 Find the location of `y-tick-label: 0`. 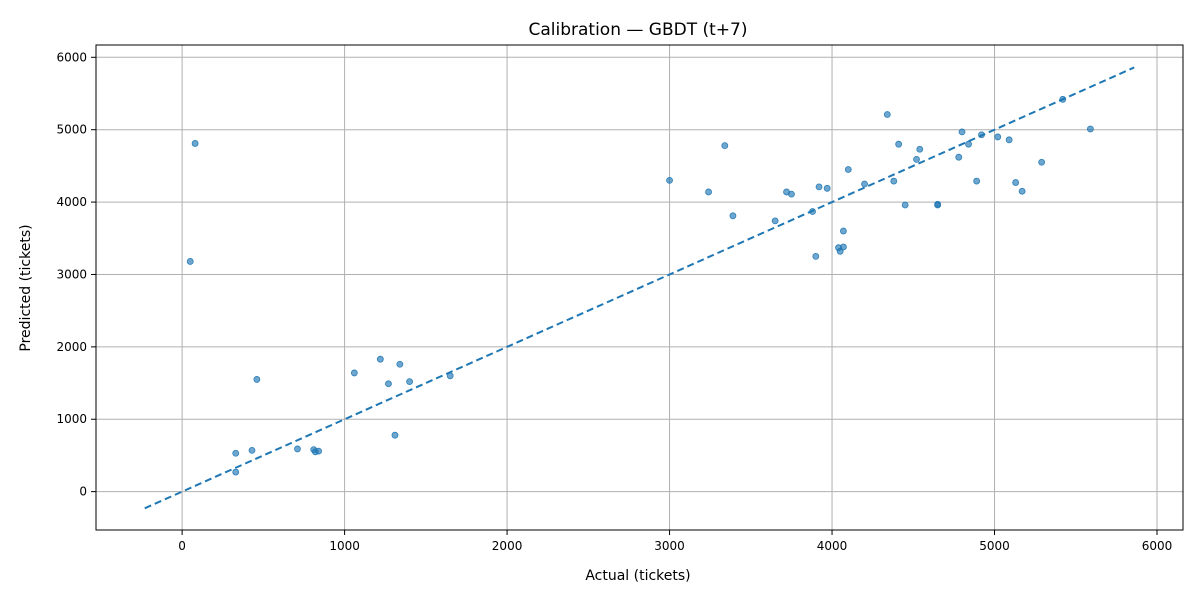

y-tick-label: 0 is located at coordinates (83, 492).